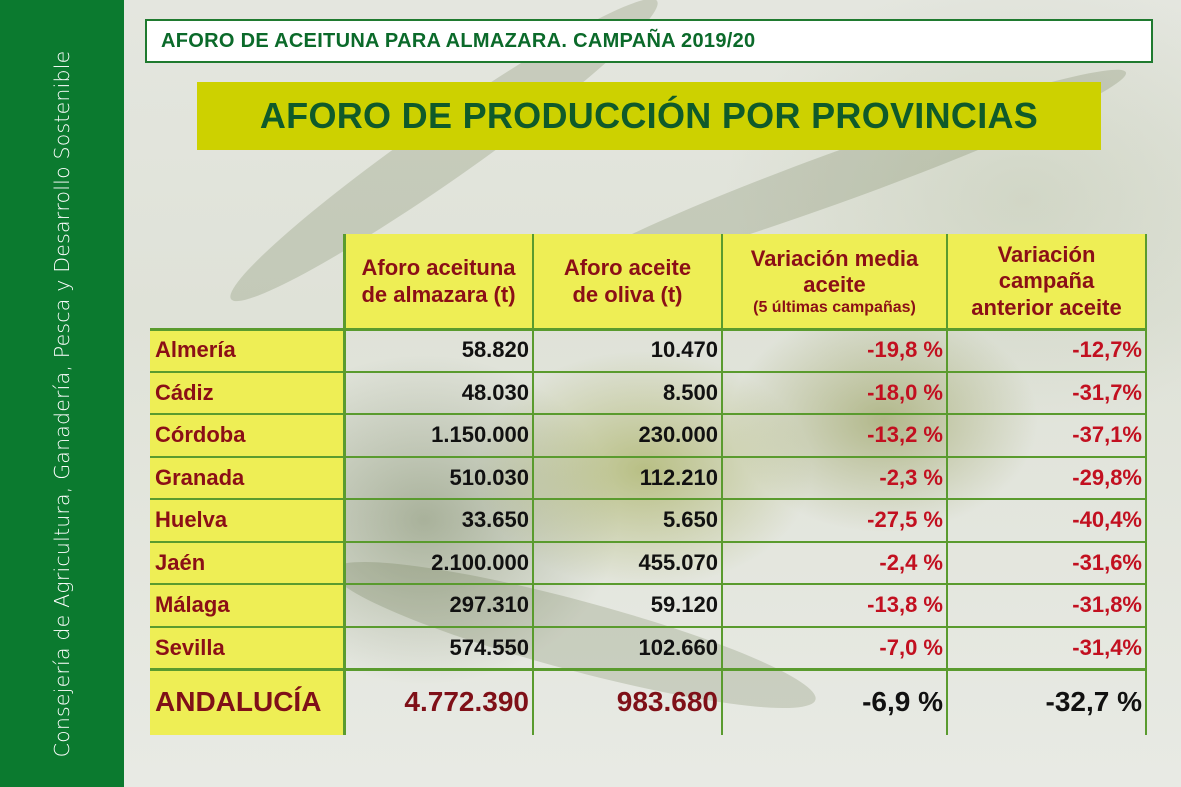 The height and width of the screenshot is (787, 1181). Describe the element at coordinates (480, 435) in the screenshot. I see `table-cell-aceituna: 1.150.000` at that location.